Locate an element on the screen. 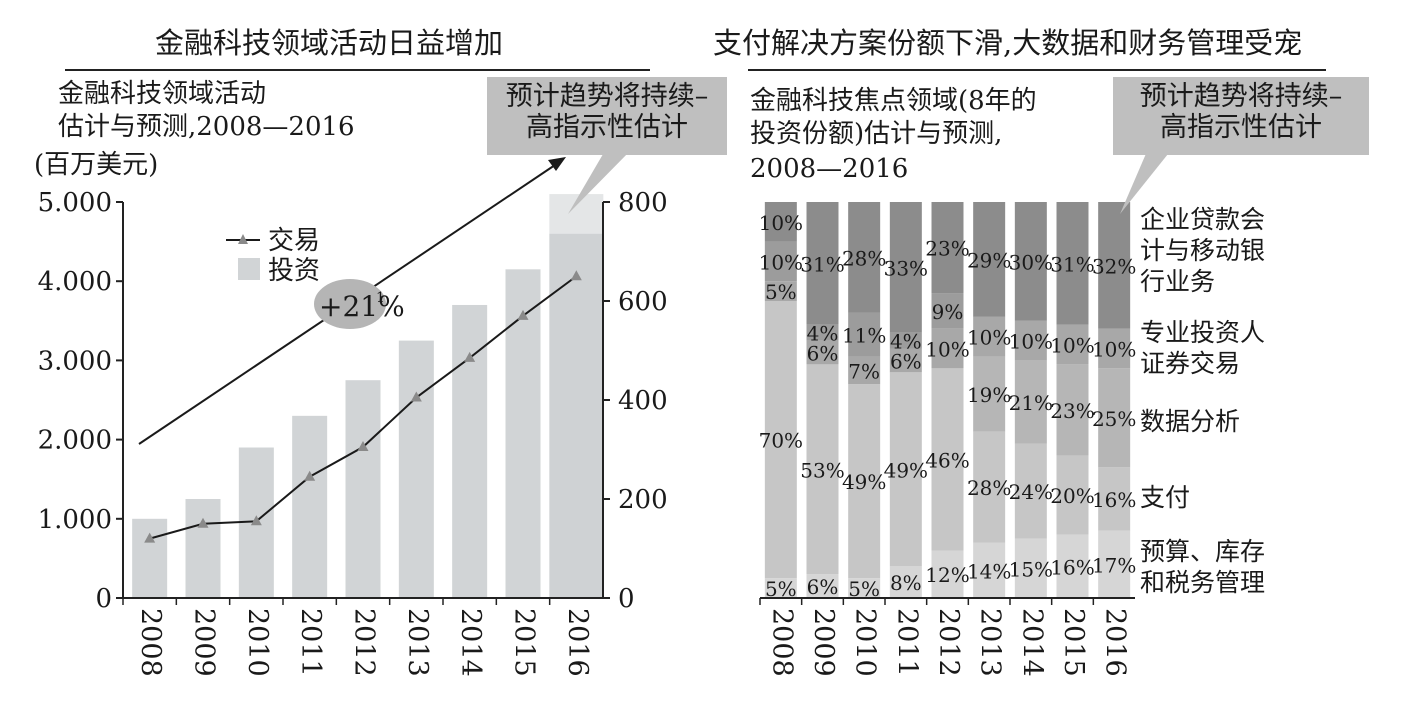 This screenshot has height=713, width=1401. transactions-point-2014 is located at coordinates (470, 356).